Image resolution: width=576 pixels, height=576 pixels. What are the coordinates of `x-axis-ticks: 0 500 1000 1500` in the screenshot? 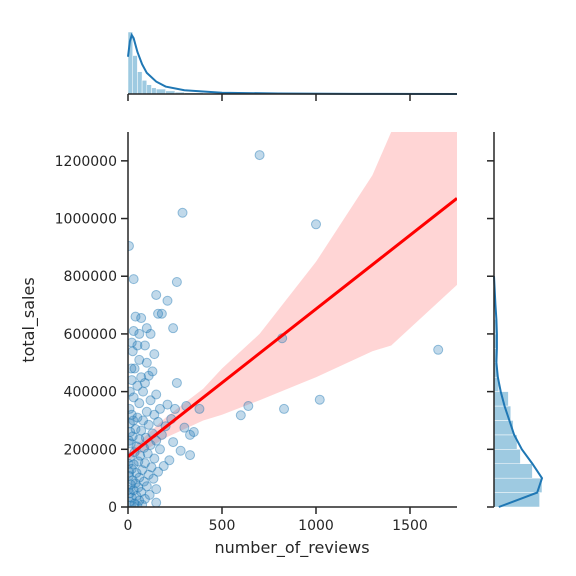 It's located at (276, 520).